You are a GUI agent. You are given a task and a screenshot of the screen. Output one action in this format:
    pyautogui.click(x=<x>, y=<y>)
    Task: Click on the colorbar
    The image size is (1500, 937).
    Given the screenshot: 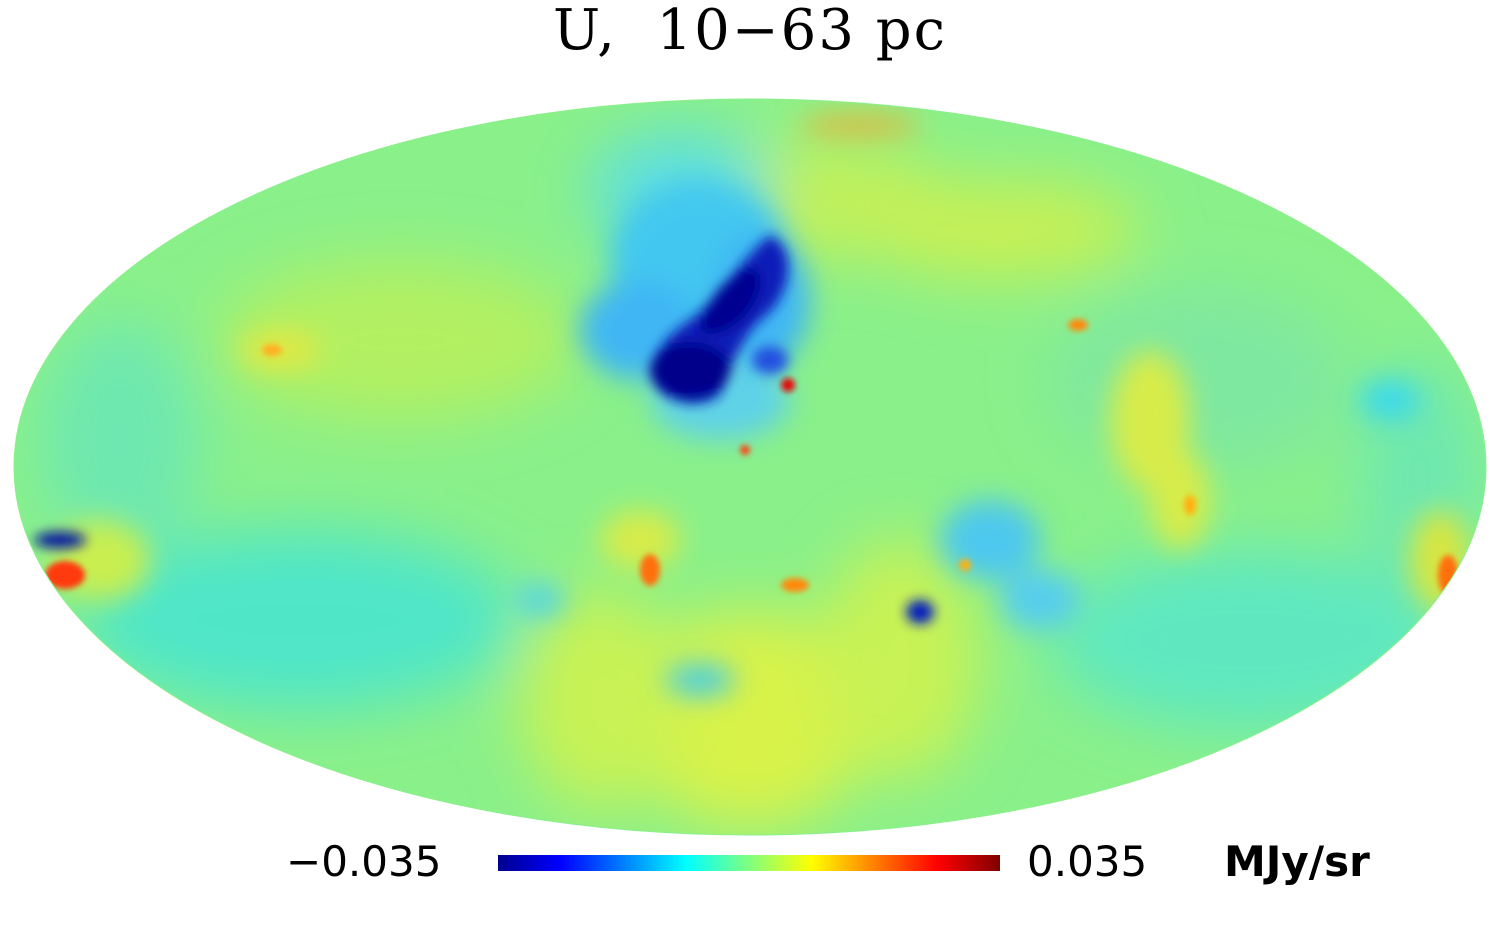 What is the action you would take?
    pyautogui.click(x=749, y=863)
    